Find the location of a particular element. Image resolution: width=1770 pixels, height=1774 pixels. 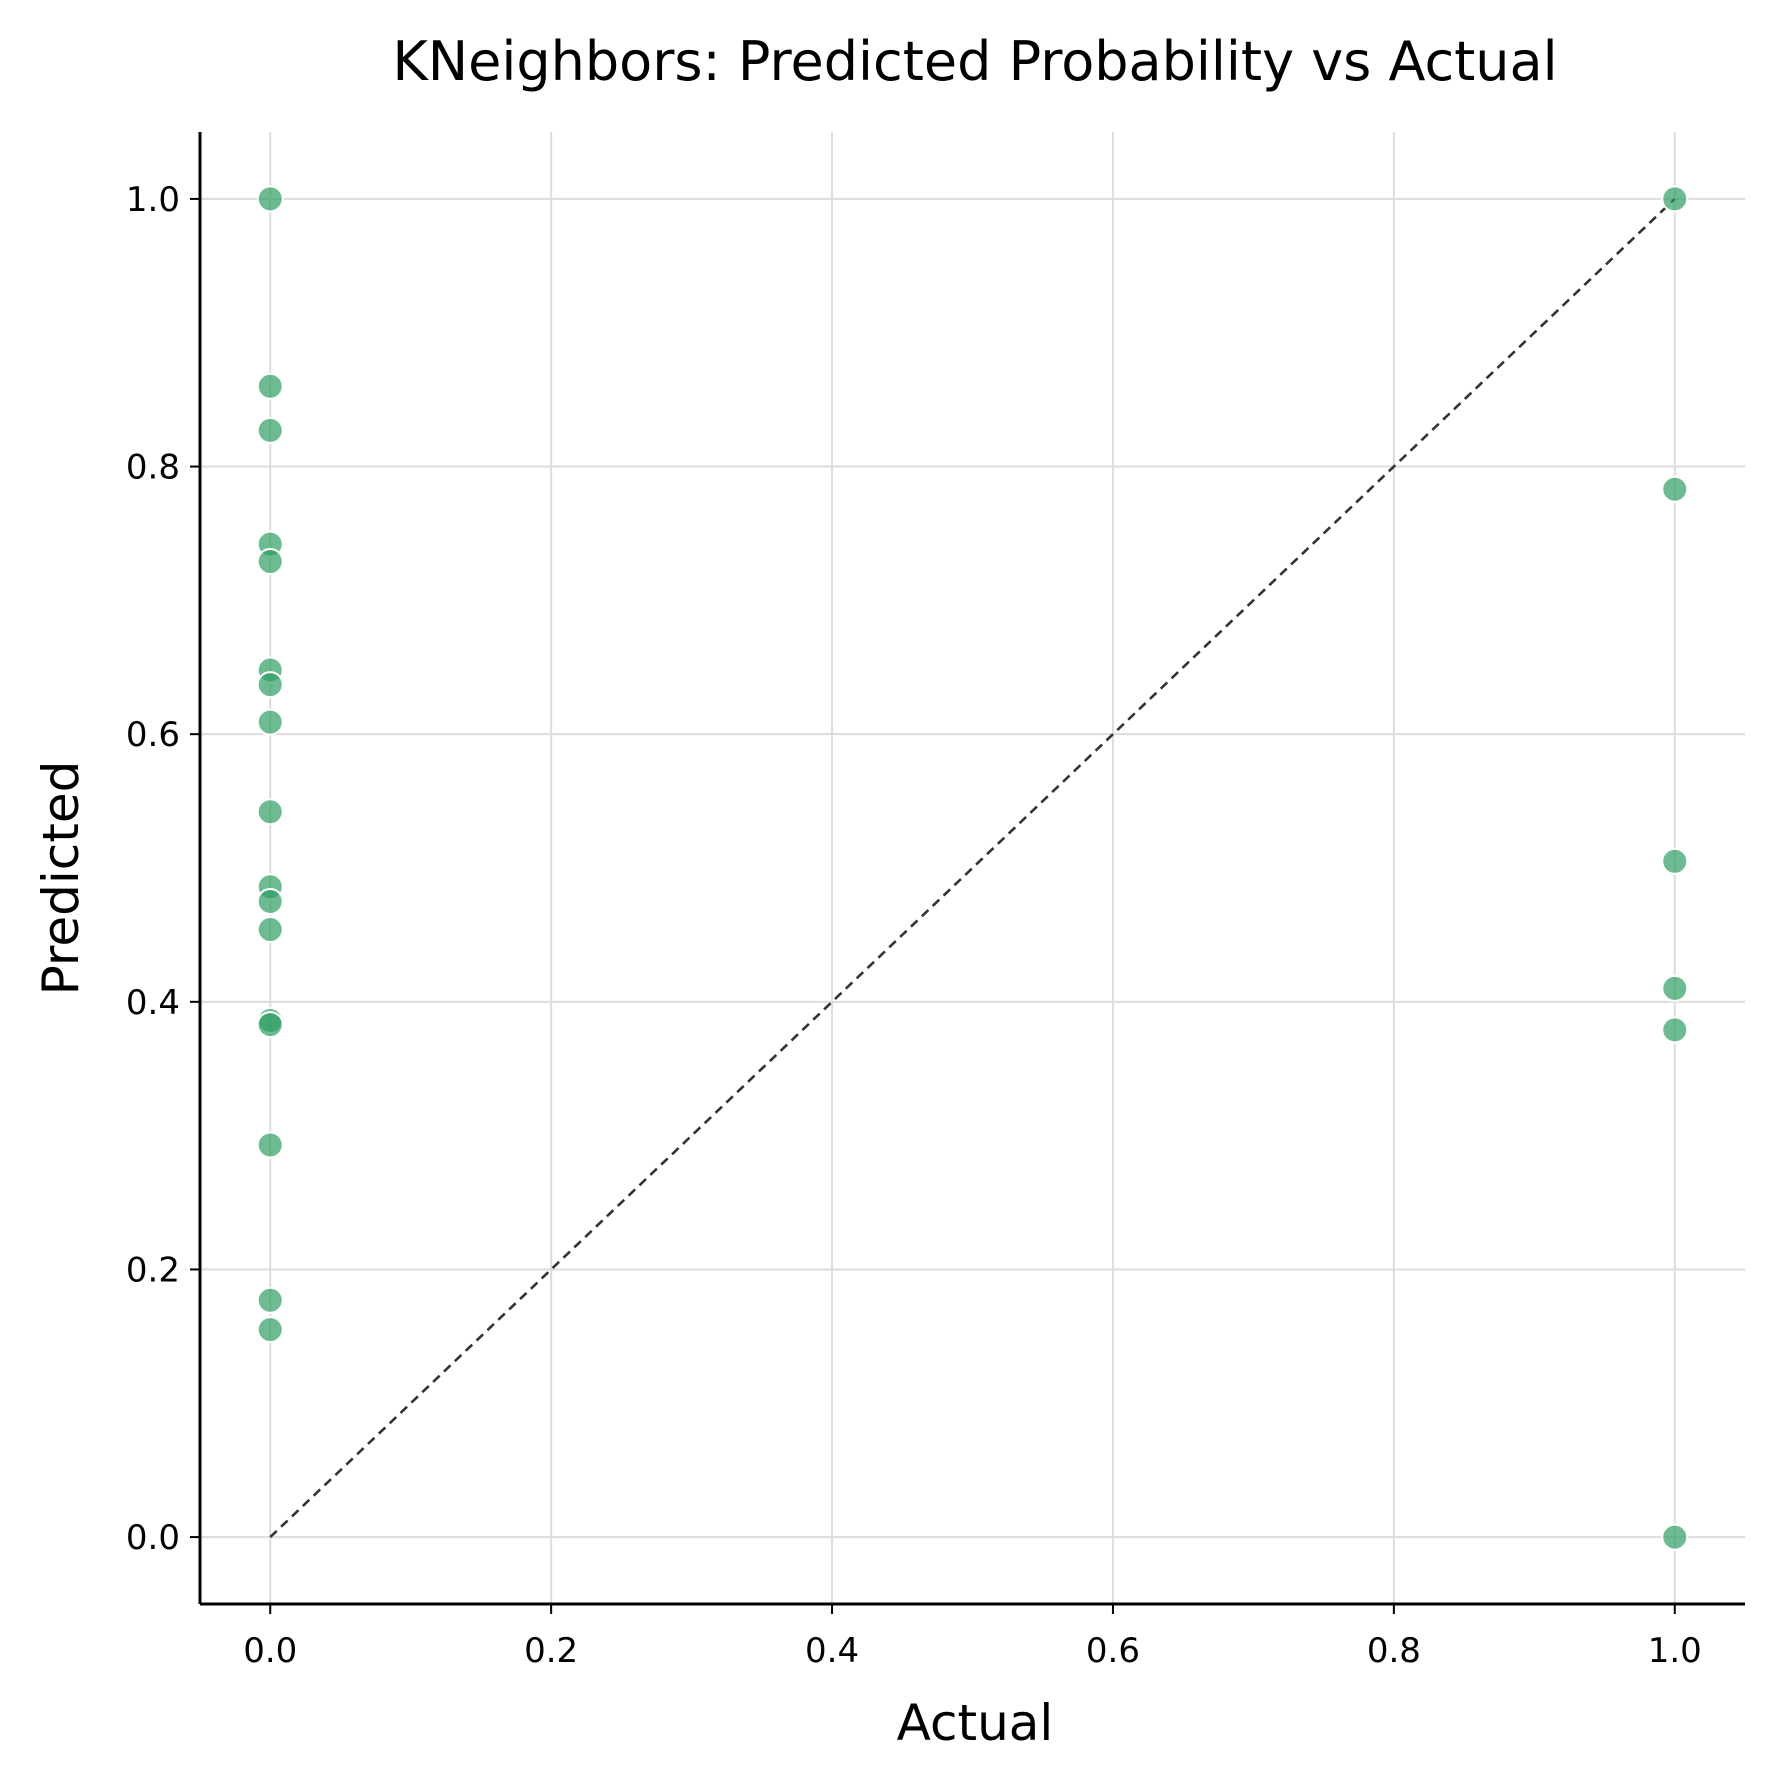

x-ticks: 0.0 0.2 0.4 0.6 0.8 1.0 is located at coordinates (972, 1637).